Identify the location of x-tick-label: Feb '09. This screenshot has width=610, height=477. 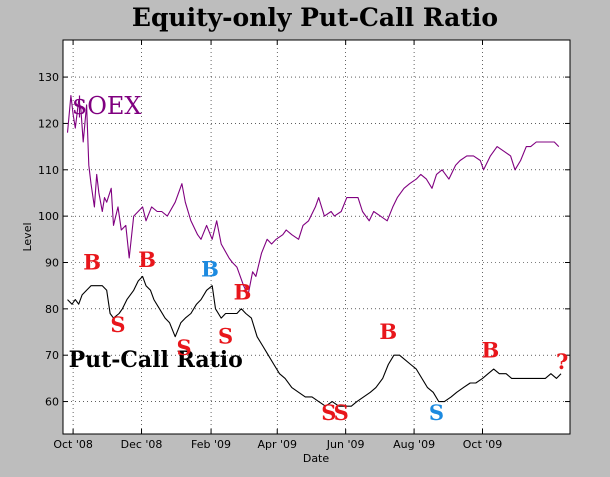
(211, 444).